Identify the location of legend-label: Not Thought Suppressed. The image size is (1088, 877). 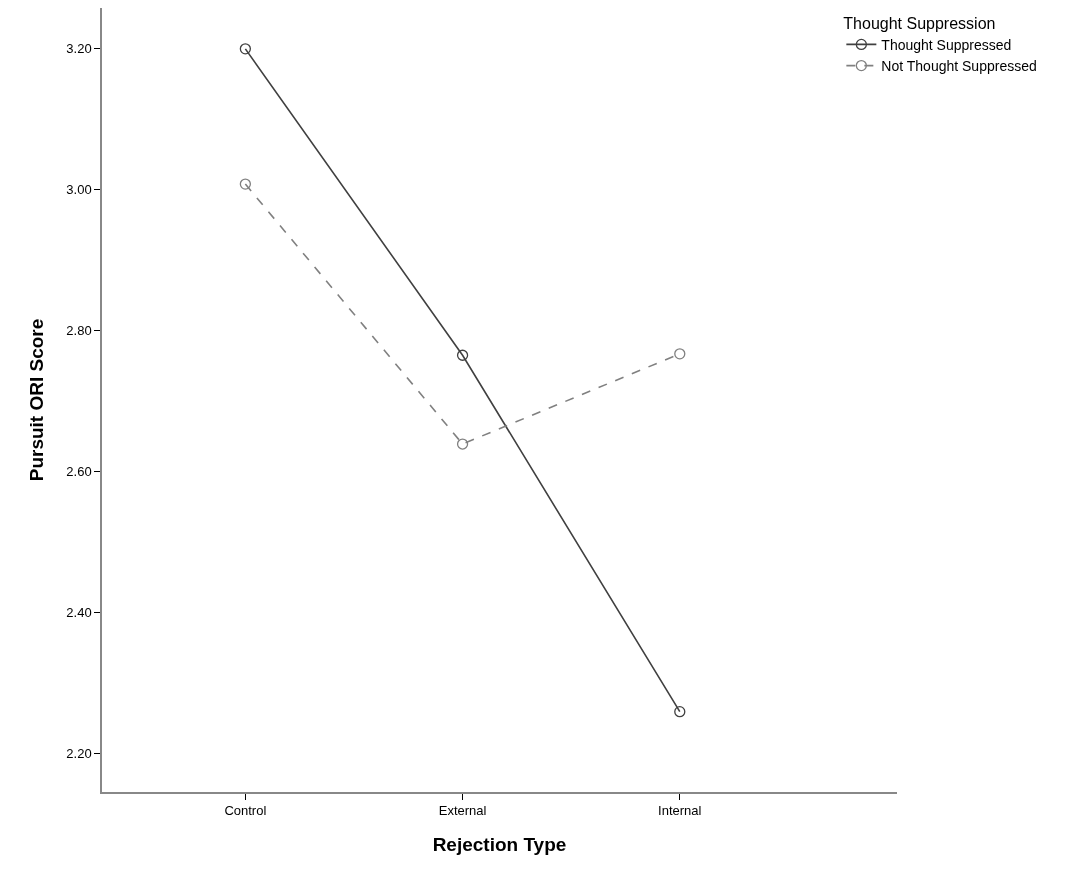
(959, 66).